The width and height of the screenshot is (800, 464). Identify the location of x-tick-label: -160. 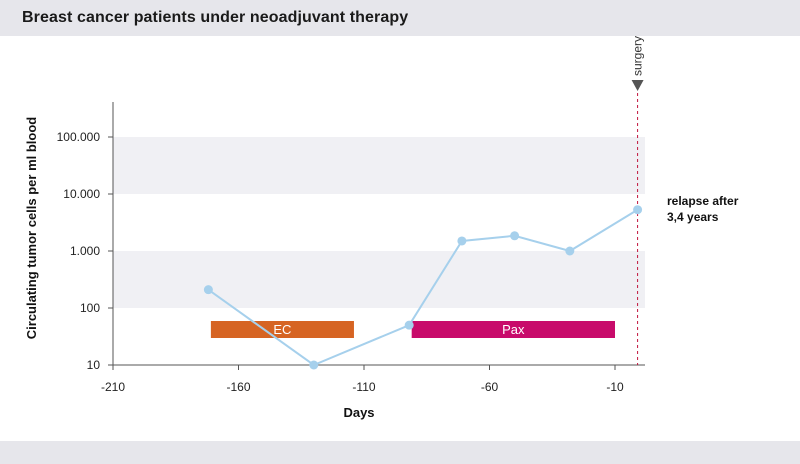
(238, 387).